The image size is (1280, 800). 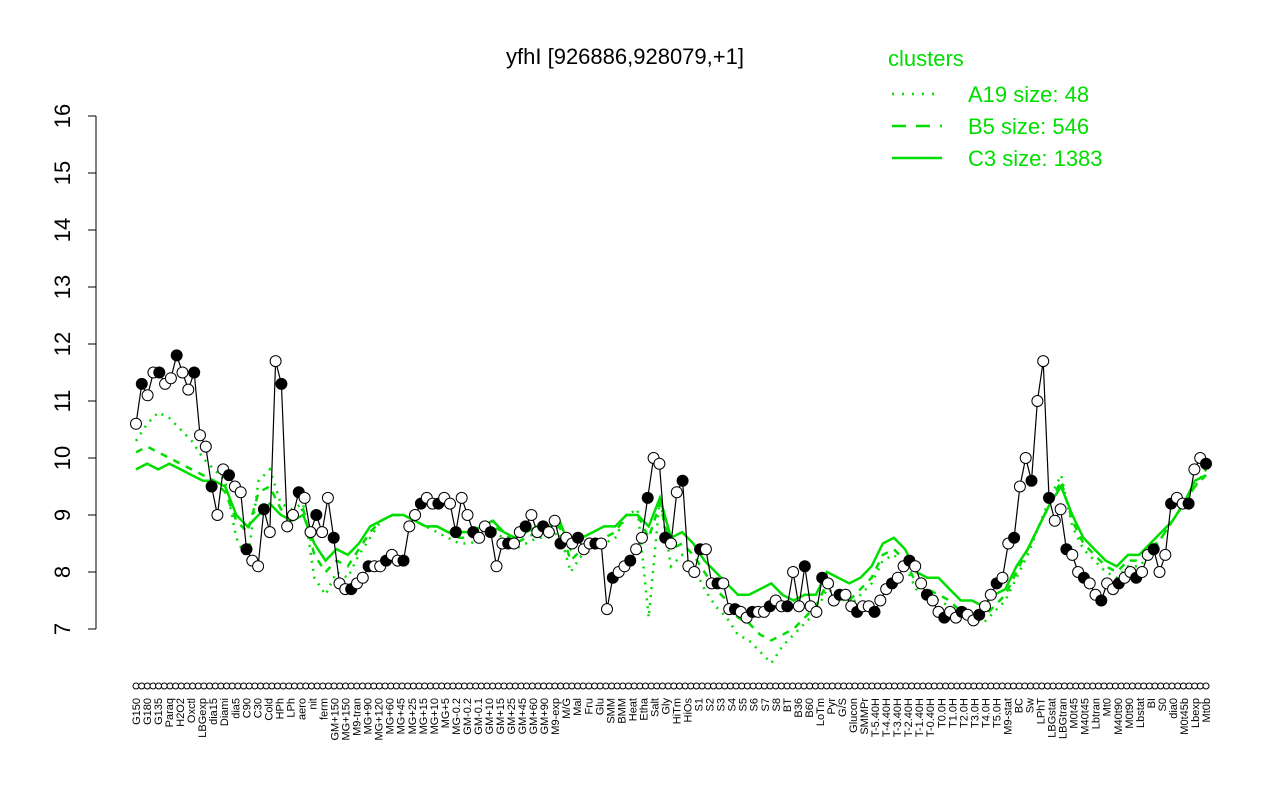 I want to click on x-tick-label: T-5.40H, so click(x=876, y=717).